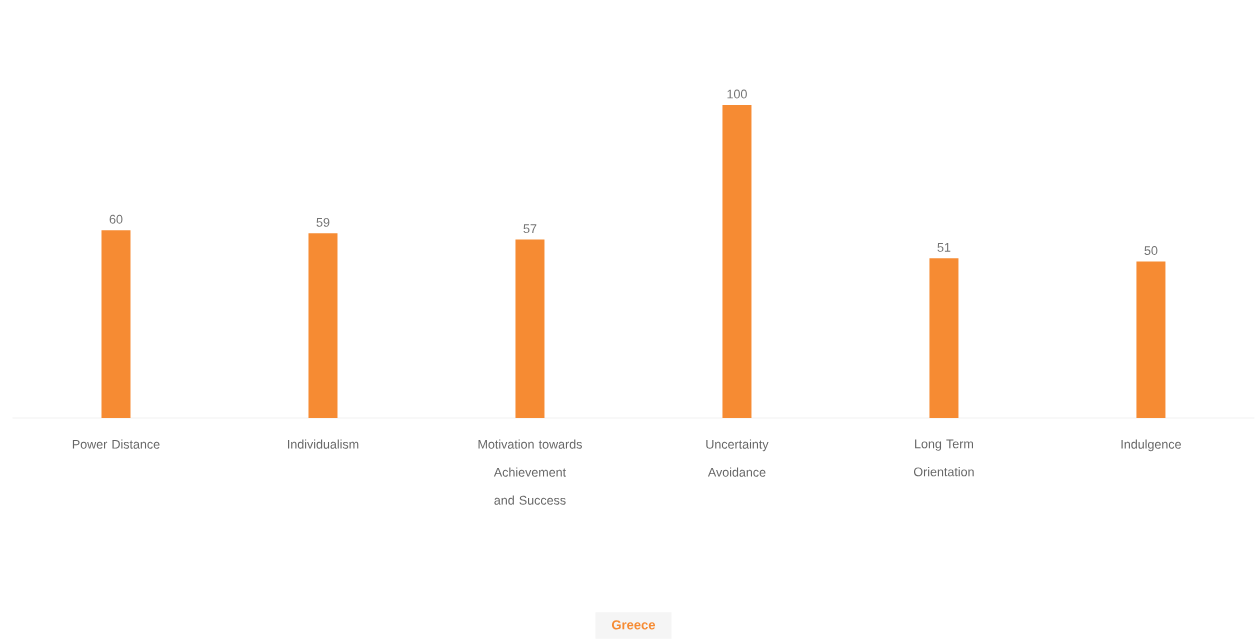 The image size is (1257, 640). I want to click on x-tick-label: Power Distance, so click(116, 444).